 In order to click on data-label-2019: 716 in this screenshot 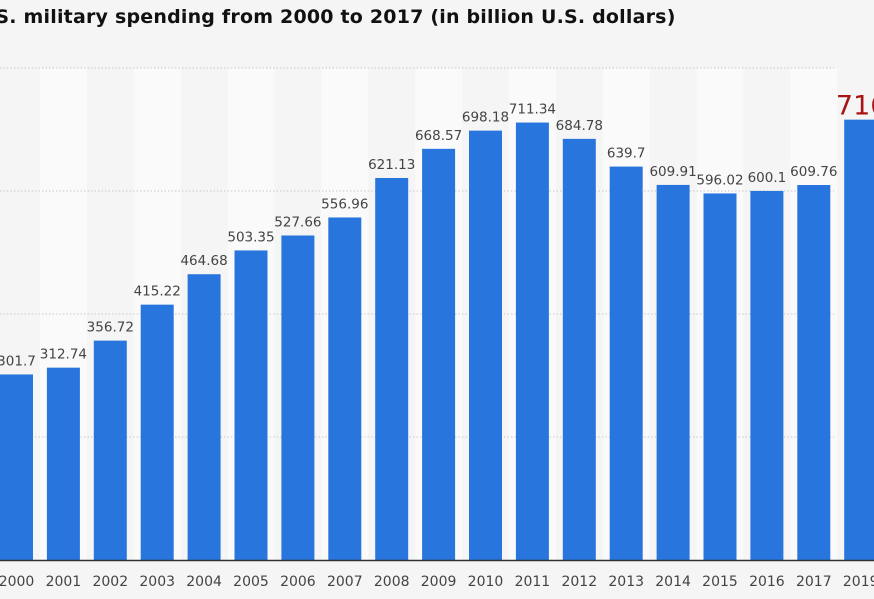, I will do `click(855, 106)`.